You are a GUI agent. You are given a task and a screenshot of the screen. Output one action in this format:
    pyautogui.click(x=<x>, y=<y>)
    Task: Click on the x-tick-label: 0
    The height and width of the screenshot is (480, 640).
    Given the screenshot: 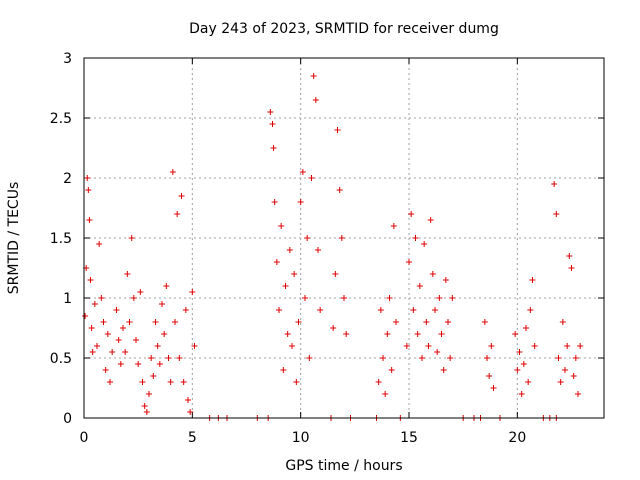 What is the action you would take?
    pyautogui.click(x=84, y=438)
    